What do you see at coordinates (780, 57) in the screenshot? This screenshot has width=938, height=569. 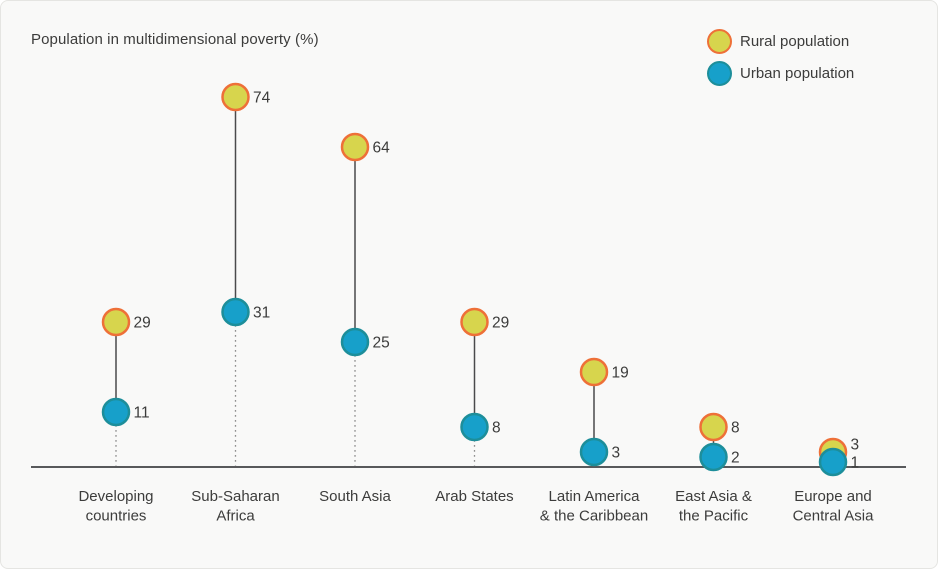 I see `legend: Rural population Urban population` at bounding box center [780, 57].